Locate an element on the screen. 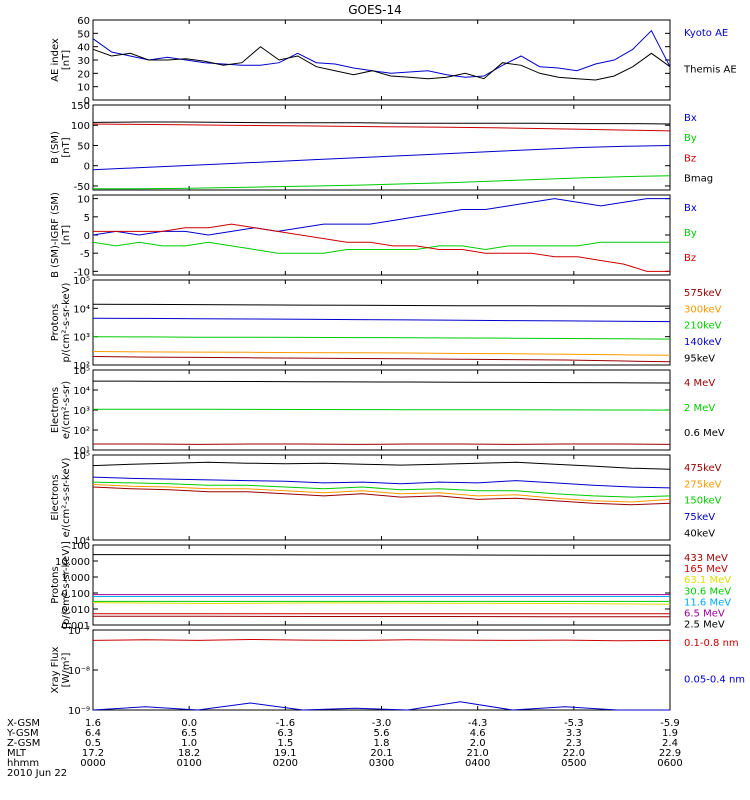 This screenshot has width=750, height=800. y-tick-label: 0.010 is located at coordinates (75, 610).